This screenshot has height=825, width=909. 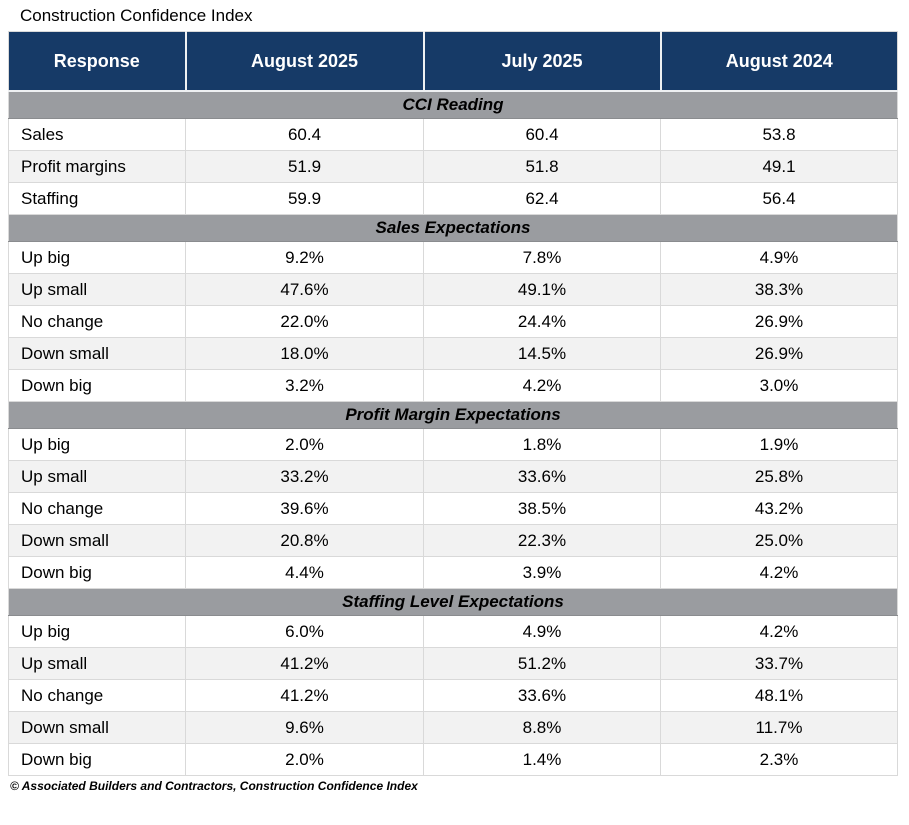 I want to click on table-row: No change 39.6% 38.5% 43.2%, so click(x=453, y=508).